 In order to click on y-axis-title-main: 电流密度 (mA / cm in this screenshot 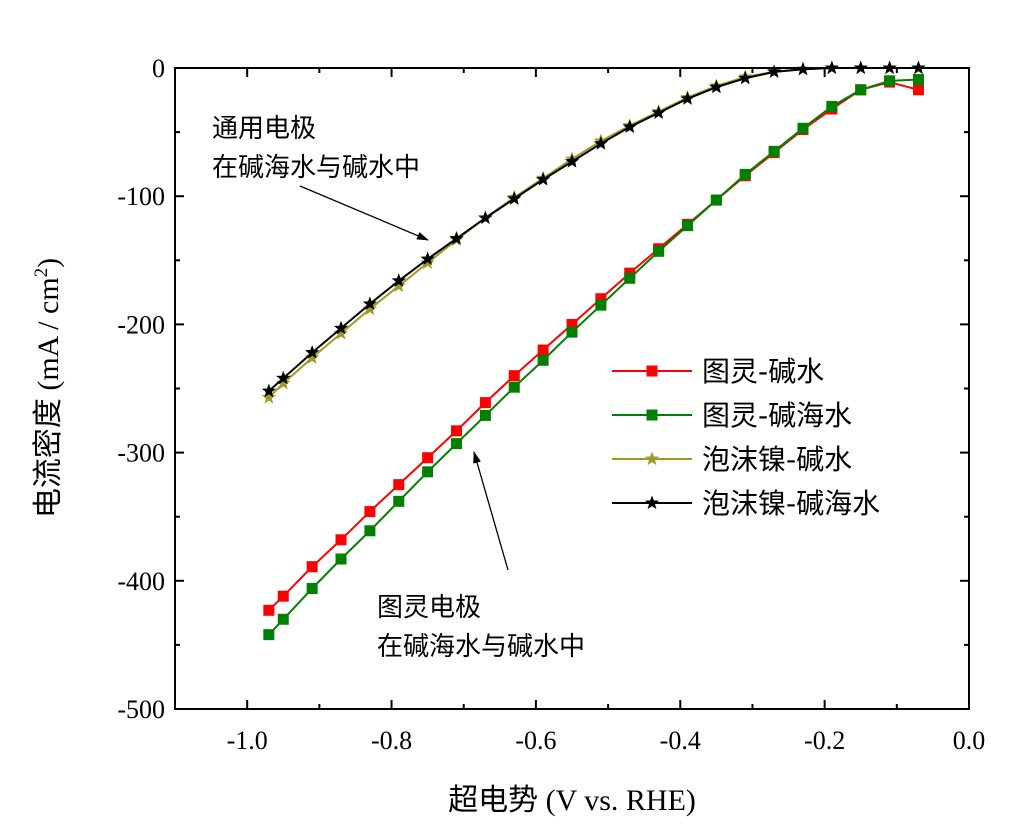, I will do `click(48, 397)`.